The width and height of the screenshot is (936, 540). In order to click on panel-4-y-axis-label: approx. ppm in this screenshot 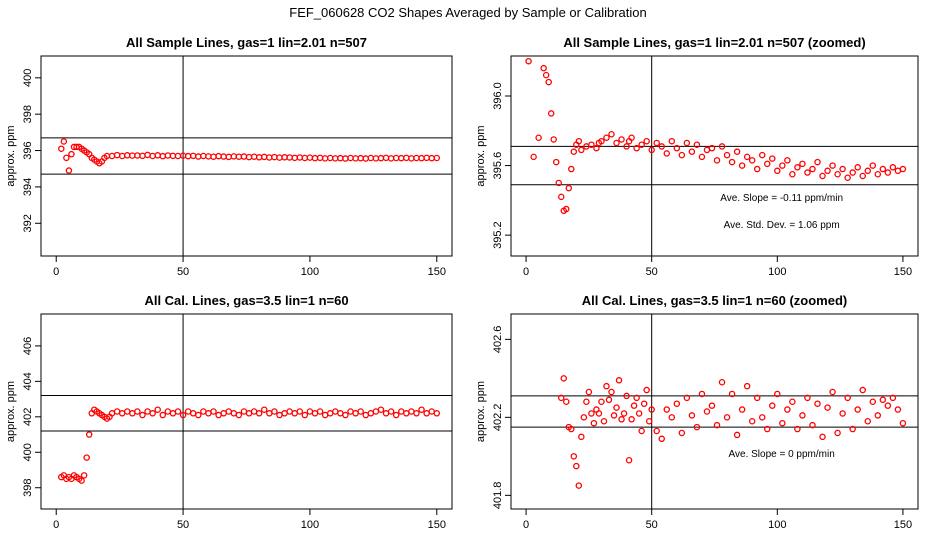, I will do `click(481, 411)`.